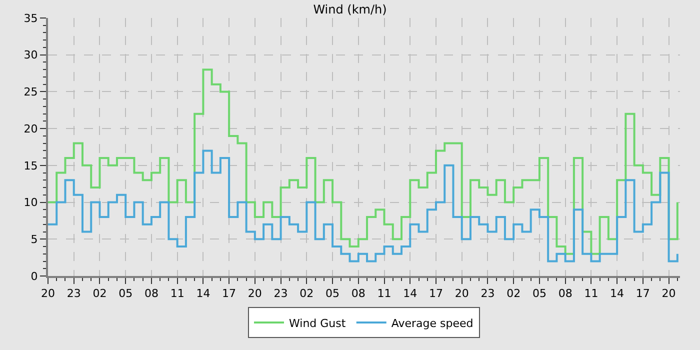 The height and width of the screenshot is (350, 700). What do you see at coordinates (432, 323) in the screenshot?
I see `legend-label: Average speed` at bounding box center [432, 323].